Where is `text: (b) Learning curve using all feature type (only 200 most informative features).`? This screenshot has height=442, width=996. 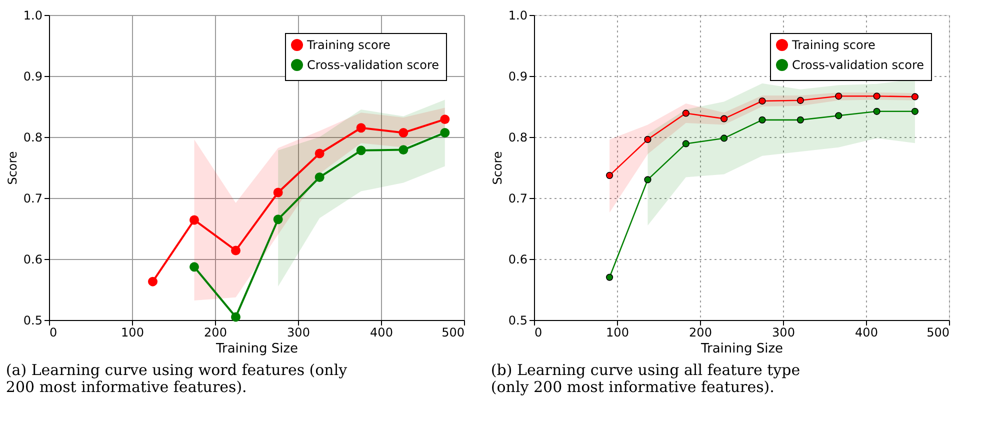 text: (b) Learning curve using all feature type (only 200 most informative features). is located at coordinates (645, 378).